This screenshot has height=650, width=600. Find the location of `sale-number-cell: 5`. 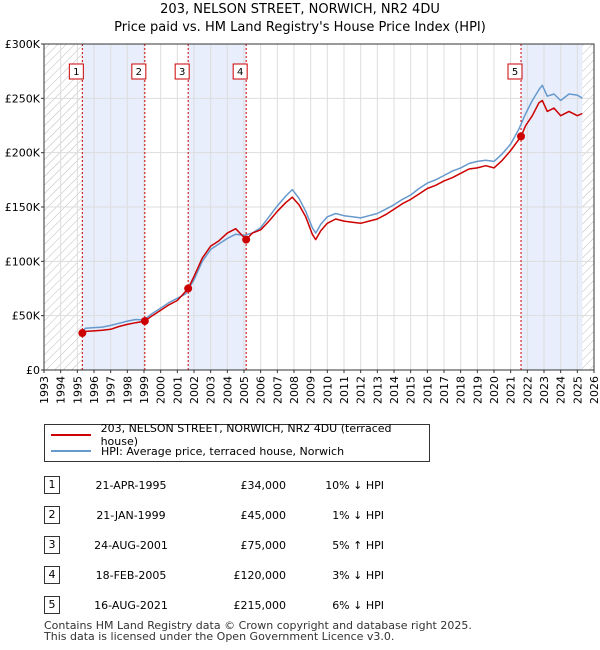

sale-number-cell: 5 is located at coordinates (60, 605).